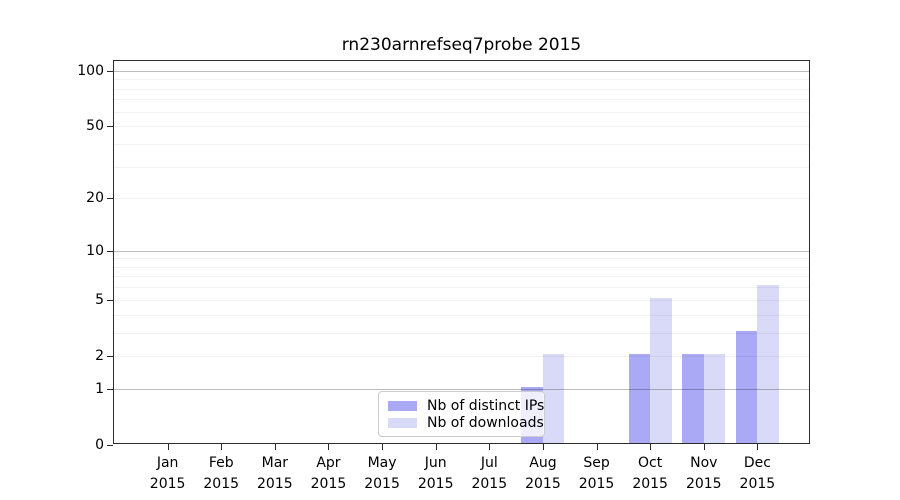 The image size is (900, 500). Describe the element at coordinates (95, 126) in the screenshot. I see `y-tick-label: 50` at that location.